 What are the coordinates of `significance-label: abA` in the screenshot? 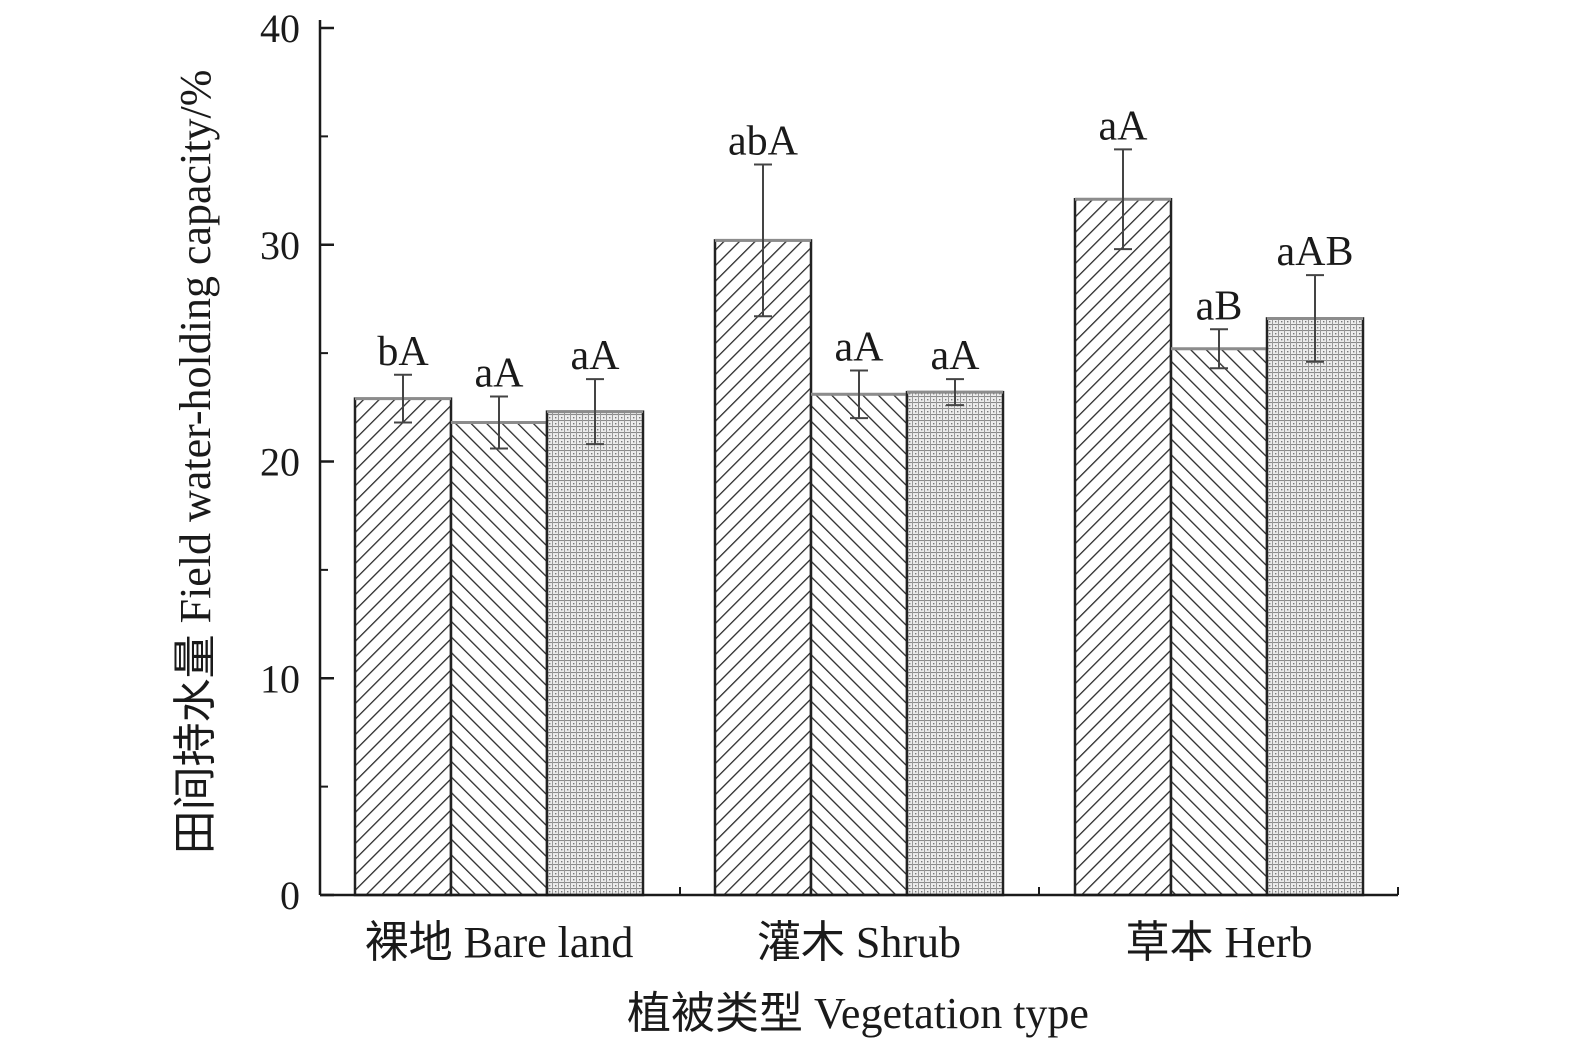 It's located at (763, 142).